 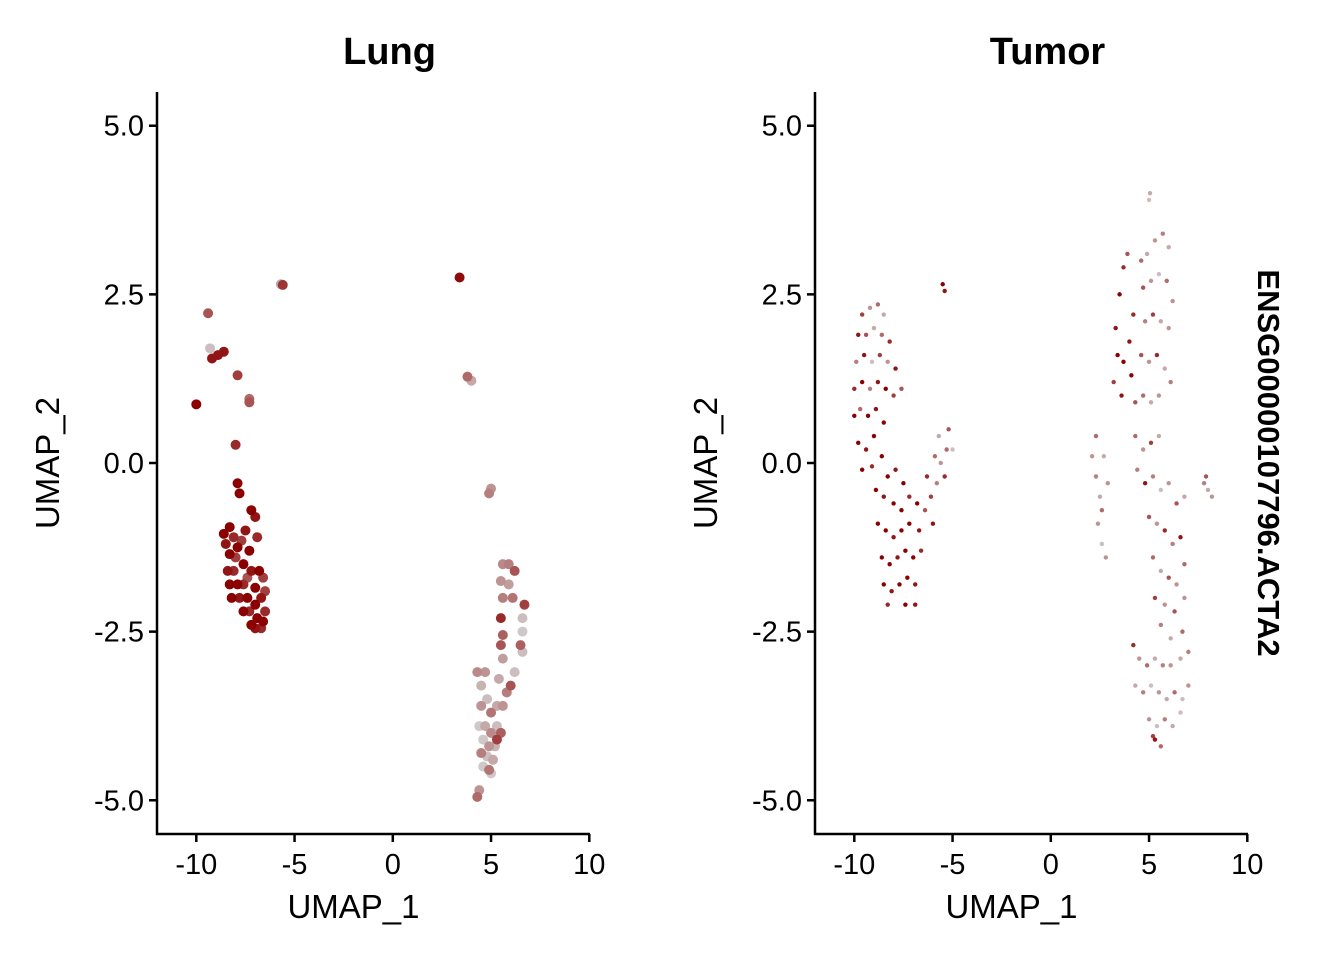 What do you see at coordinates (389, 52) in the screenshot?
I see `panel-title: Lung` at bounding box center [389, 52].